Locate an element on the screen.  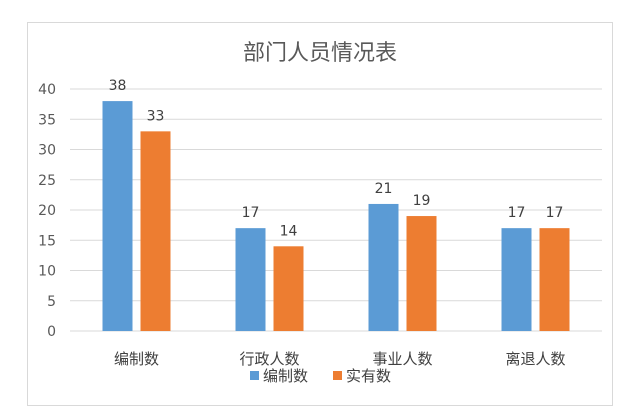
data-label: 19 is located at coordinates (422, 201).